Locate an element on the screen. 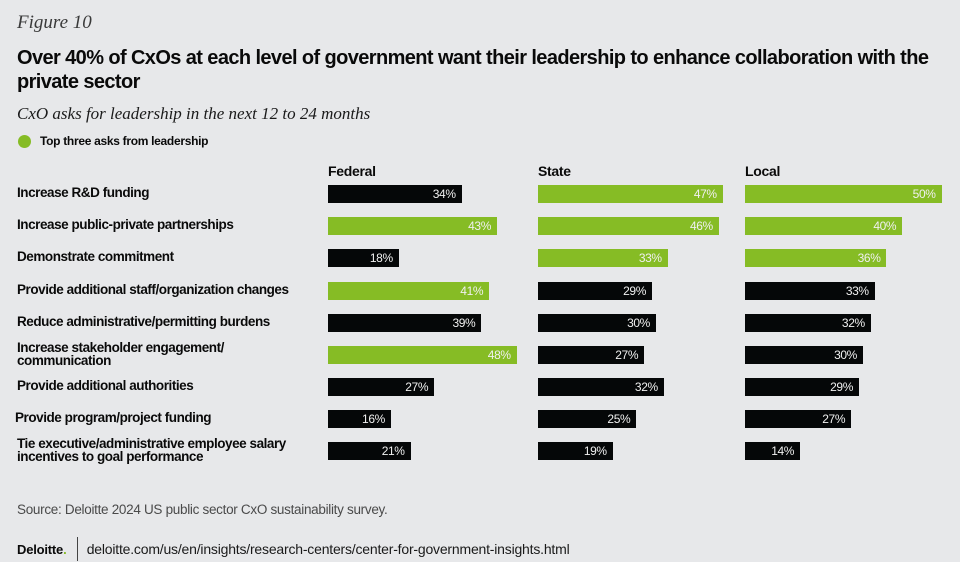 The width and height of the screenshot is (960, 562). bar-local-reduce-administrative-permitting-burdens: 32% is located at coordinates (808, 323).